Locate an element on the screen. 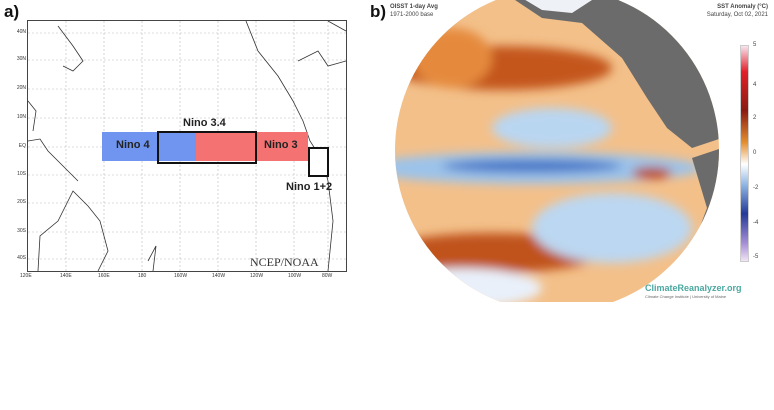 The width and height of the screenshot is (774, 410). lon-tick: 80W is located at coordinates (327, 276).